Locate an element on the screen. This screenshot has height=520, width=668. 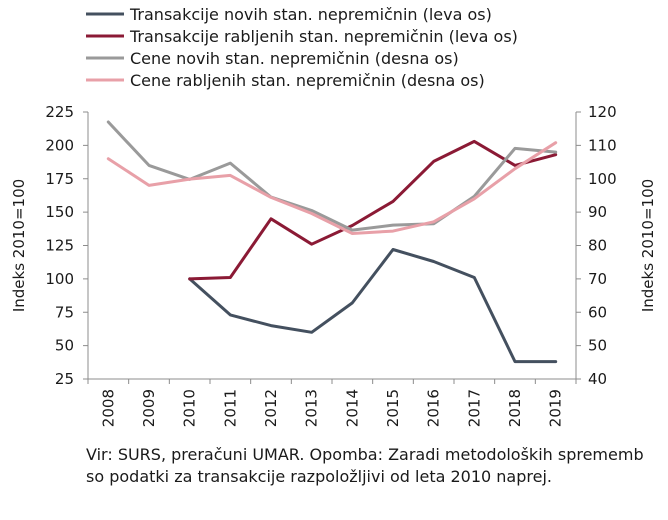
x-tick-label: 2014 is located at coordinates (352, 408).